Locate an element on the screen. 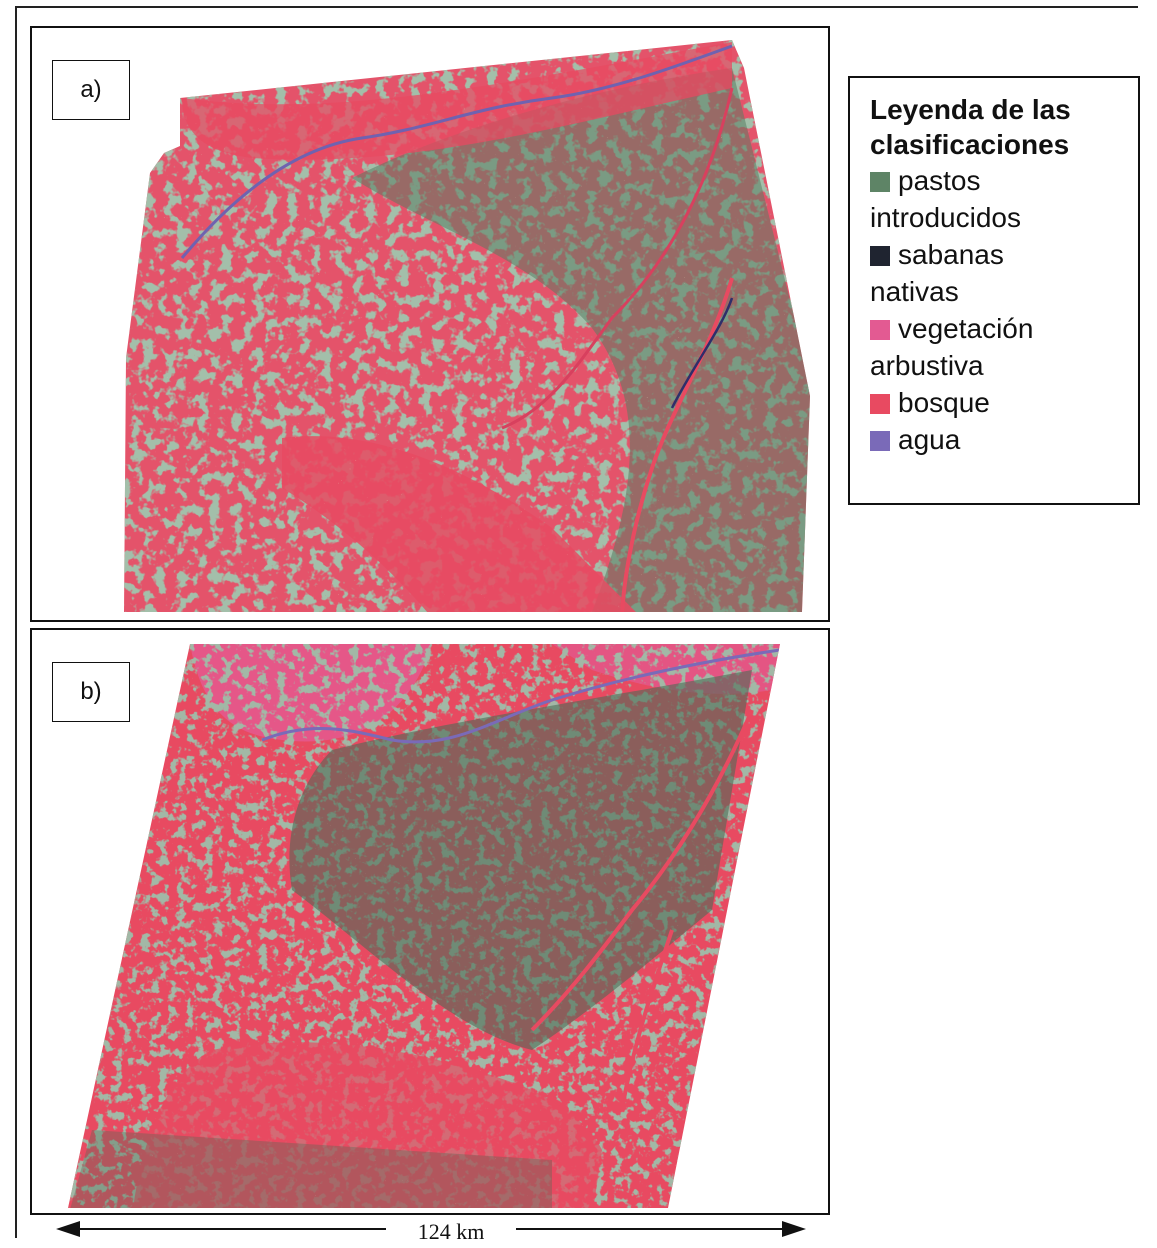 This screenshot has width=1157, height=1248. legend-item-agua: agua is located at coordinates (1004, 439).